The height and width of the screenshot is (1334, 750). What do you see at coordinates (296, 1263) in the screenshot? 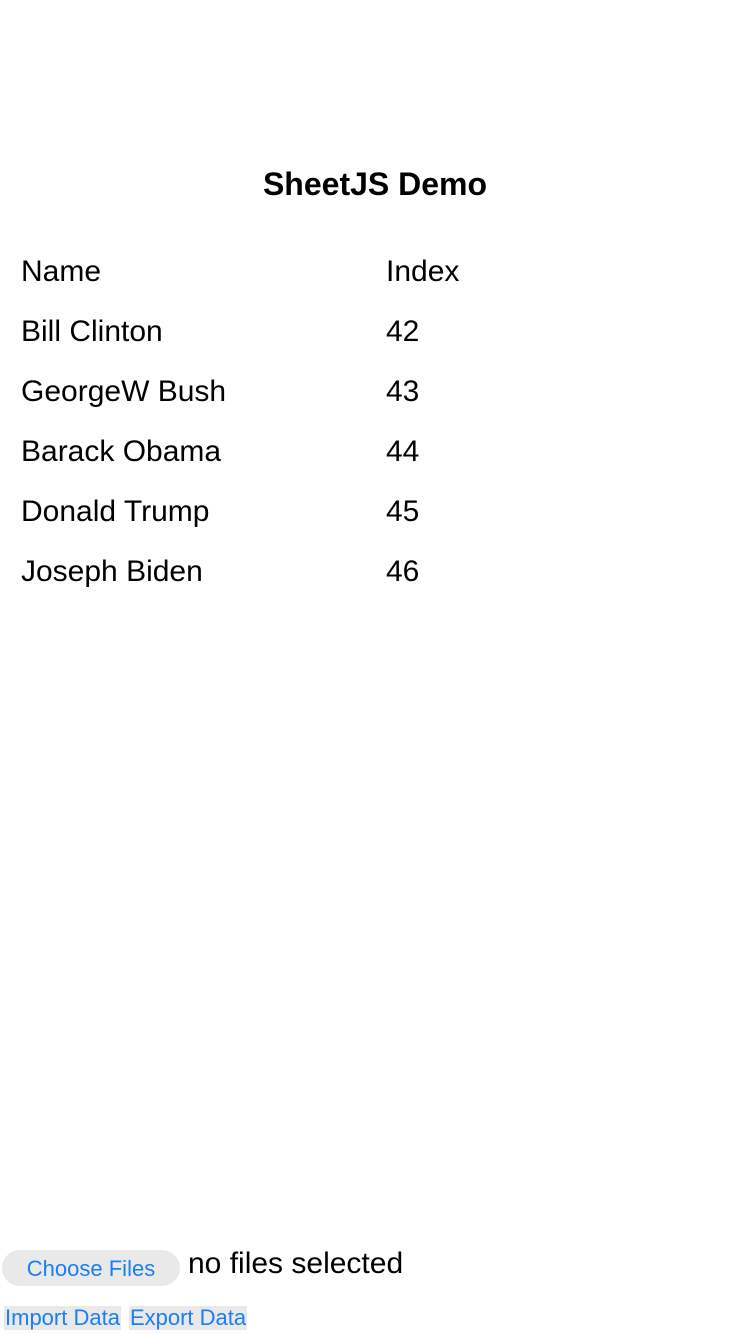
I see `file-status: no files selected` at bounding box center [296, 1263].